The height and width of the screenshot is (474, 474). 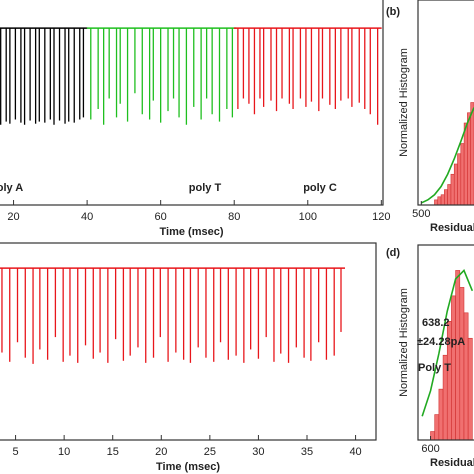 What do you see at coordinates (436, 323) in the screenshot?
I see `annotation: 638.2` at bounding box center [436, 323].